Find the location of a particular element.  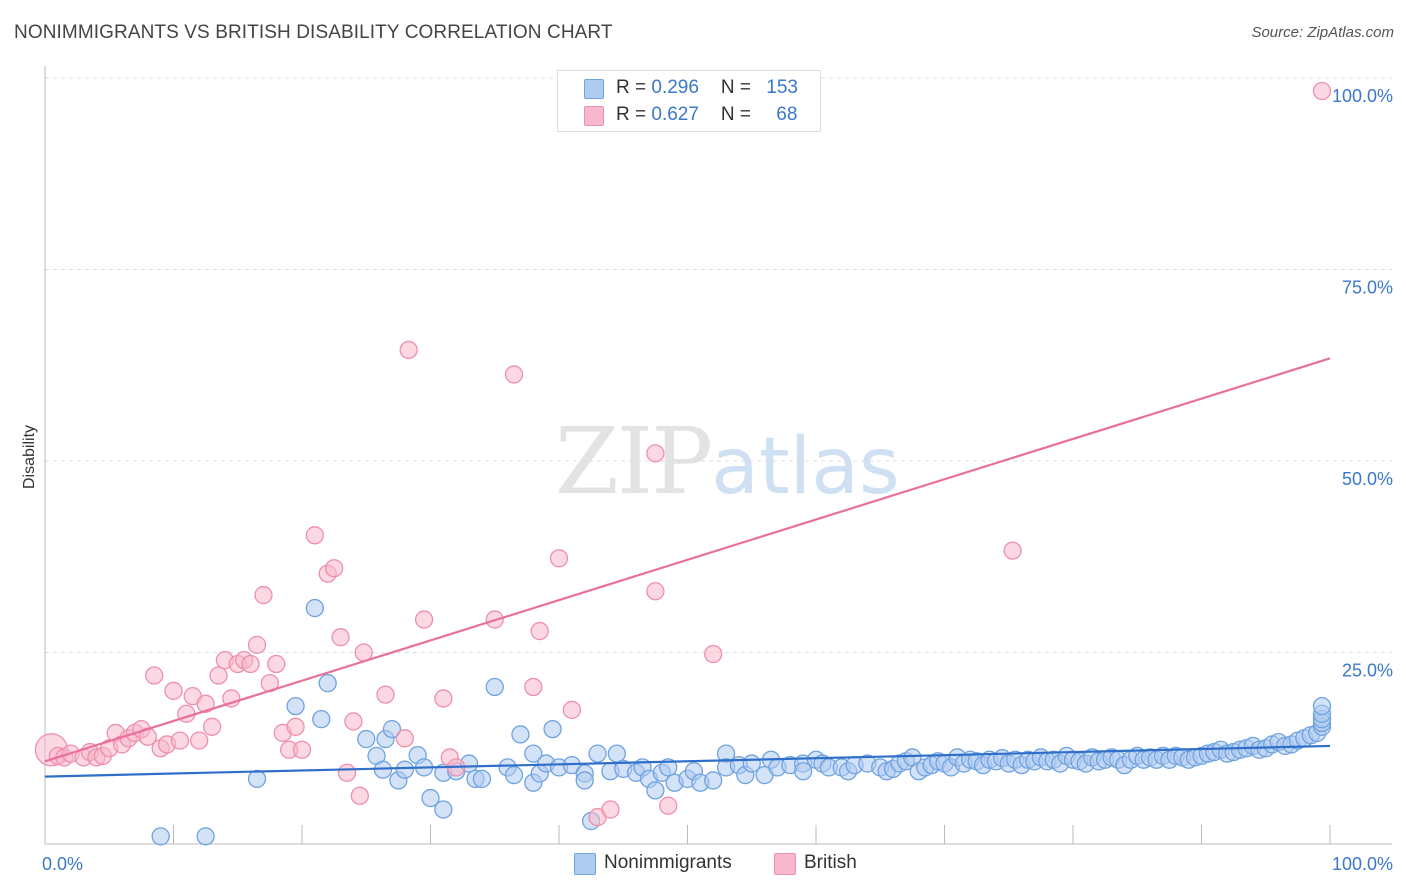

y-tick-label: 25.0% is located at coordinates (1367, 671).